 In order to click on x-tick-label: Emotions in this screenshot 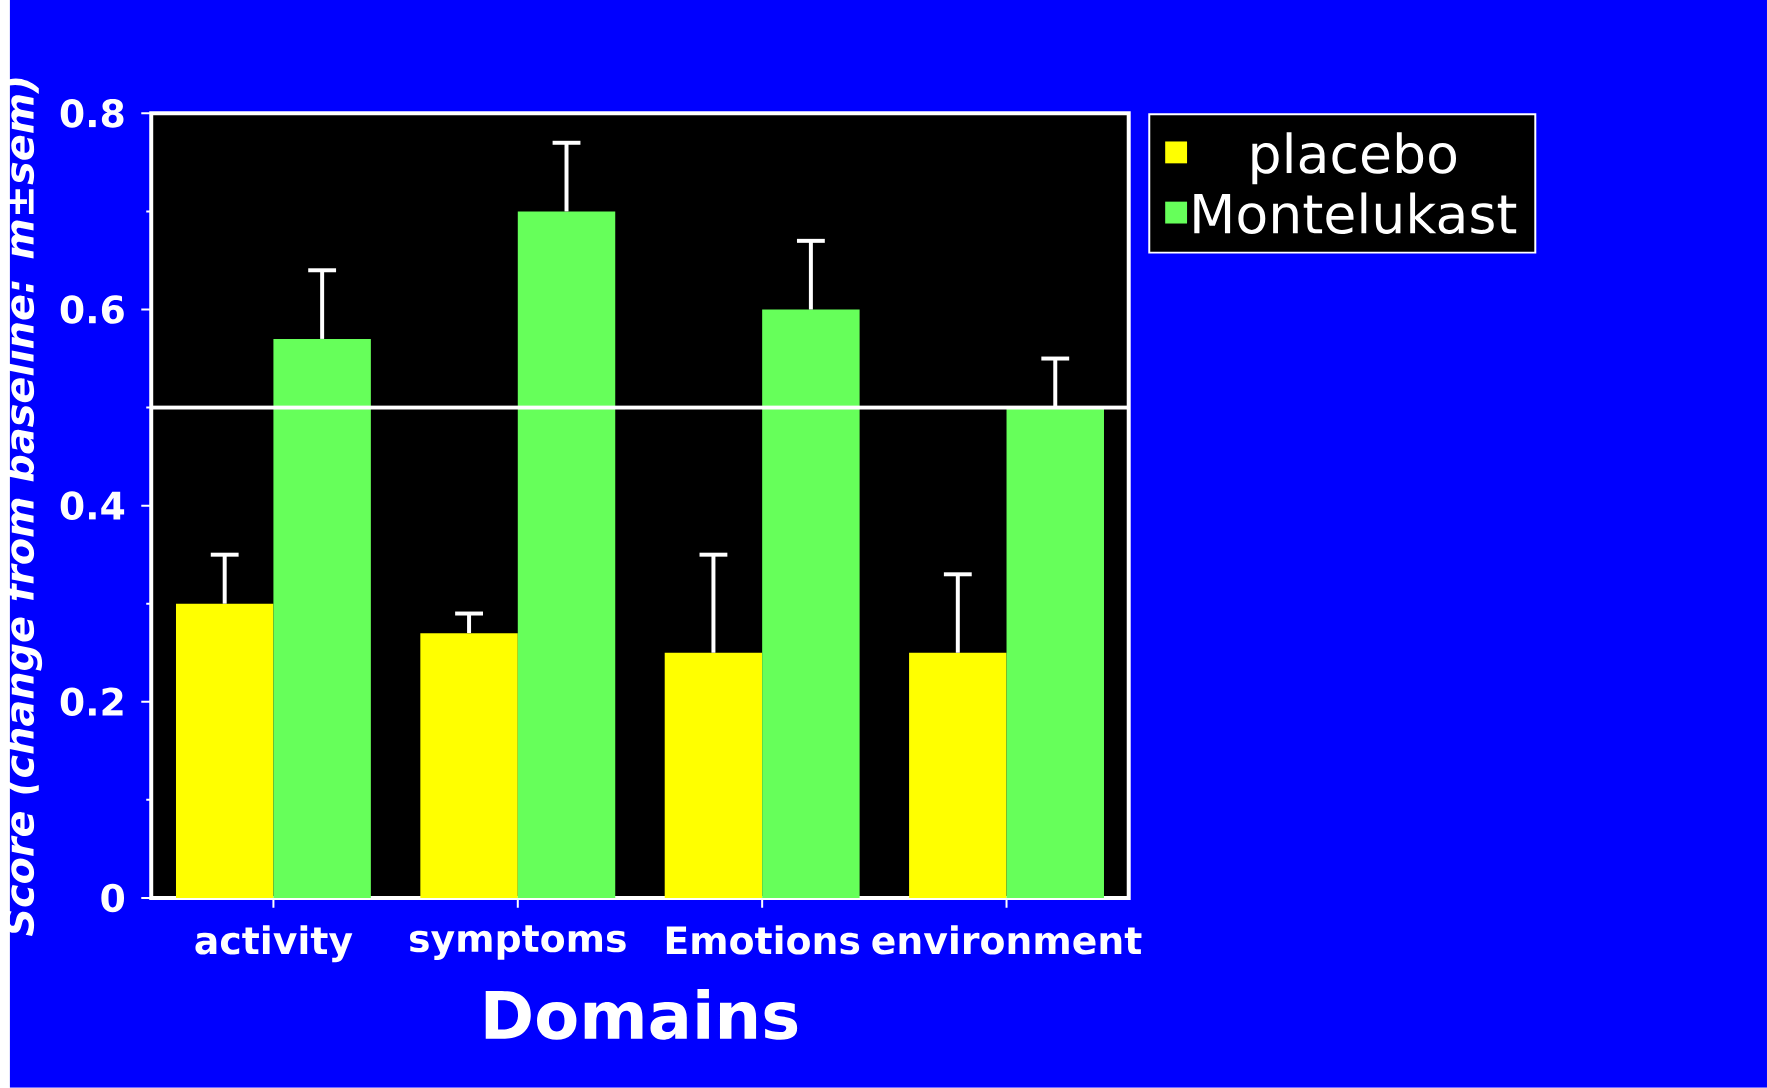, I will do `click(763, 940)`.